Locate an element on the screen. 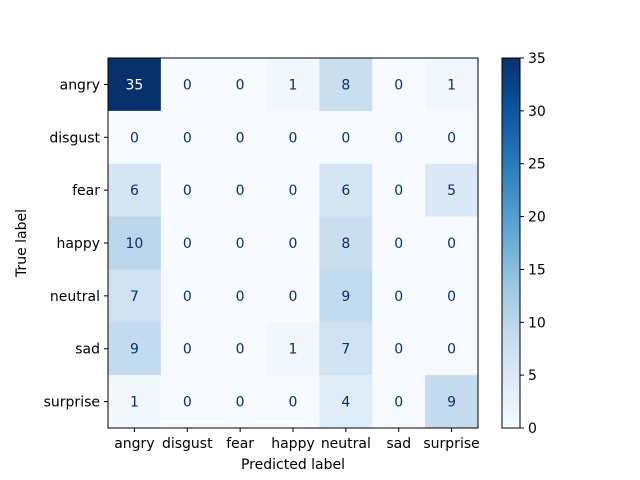 This screenshot has height=480, width=640. colorbar-ticks: 0 5 10 15 20 25 30 35 is located at coordinates (533, 244).